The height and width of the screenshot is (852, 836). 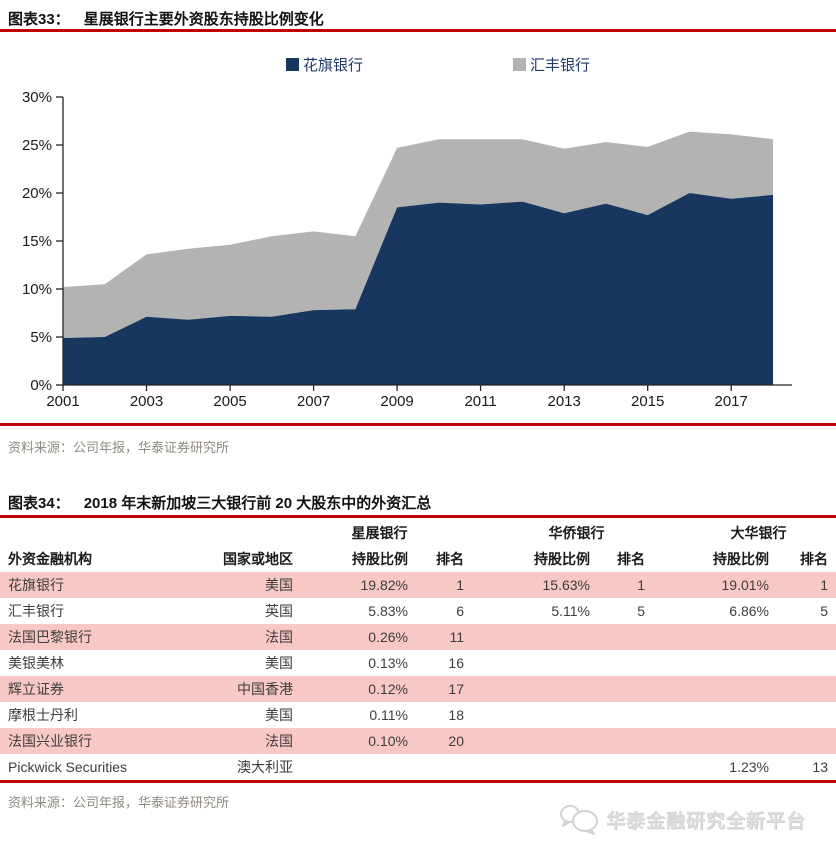 What do you see at coordinates (456, 689) in the screenshot?
I see `table-cell: 17` at bounding box center [456, 689].